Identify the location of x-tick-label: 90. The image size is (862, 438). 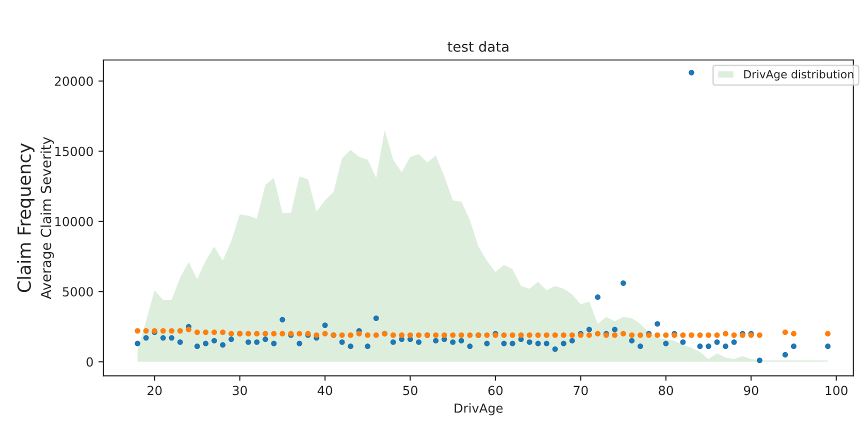
(751, 391).